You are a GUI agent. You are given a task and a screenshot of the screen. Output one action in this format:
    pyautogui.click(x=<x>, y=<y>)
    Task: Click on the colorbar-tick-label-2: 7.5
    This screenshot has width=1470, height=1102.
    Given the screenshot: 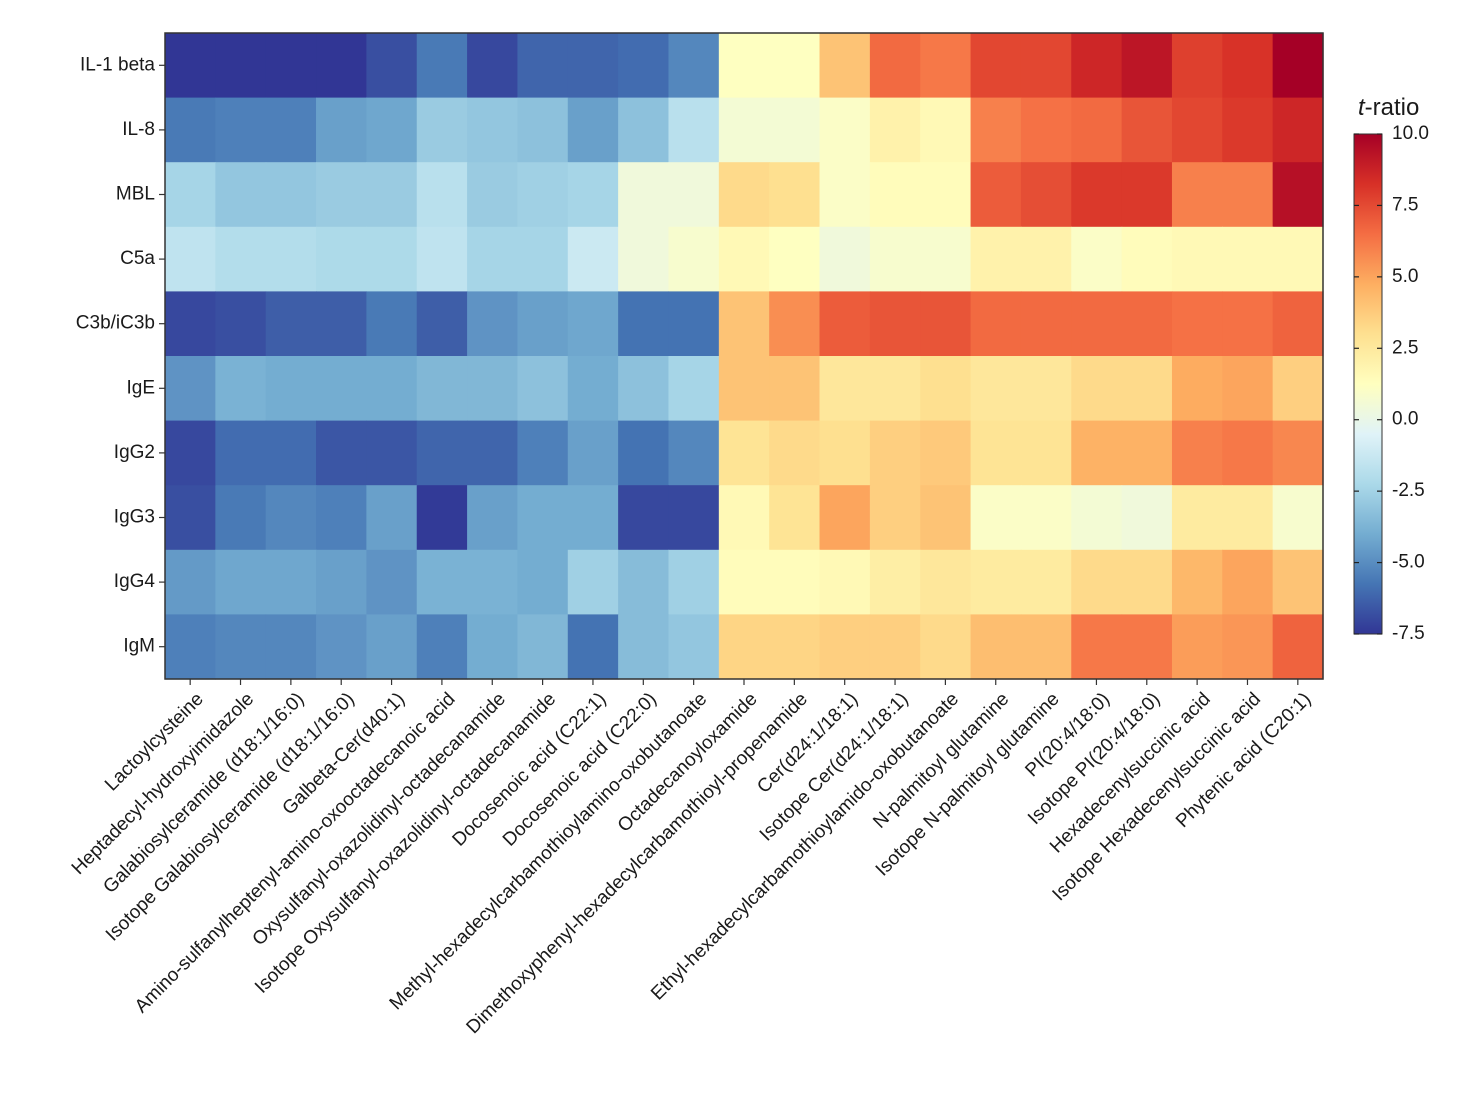 What is the action you would take?
    pyautogui.click(x=1405, y=204)
    